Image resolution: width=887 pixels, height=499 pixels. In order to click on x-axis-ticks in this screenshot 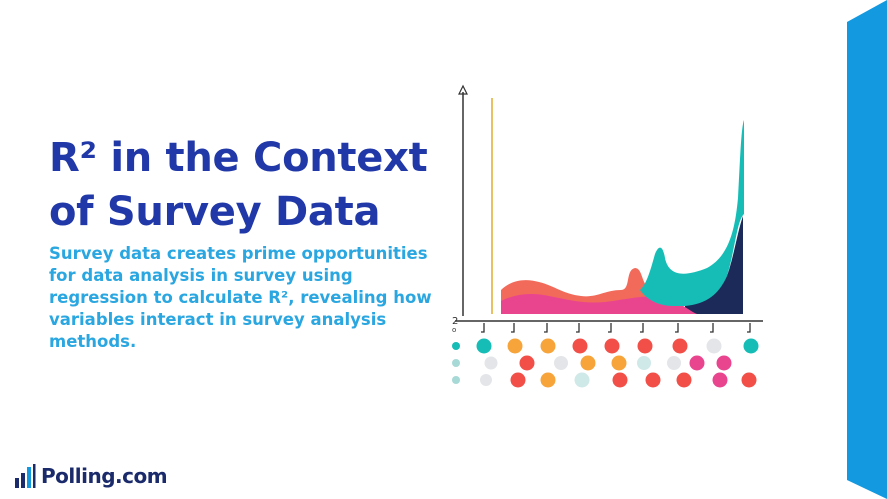, I will do `click(616, 328)`.